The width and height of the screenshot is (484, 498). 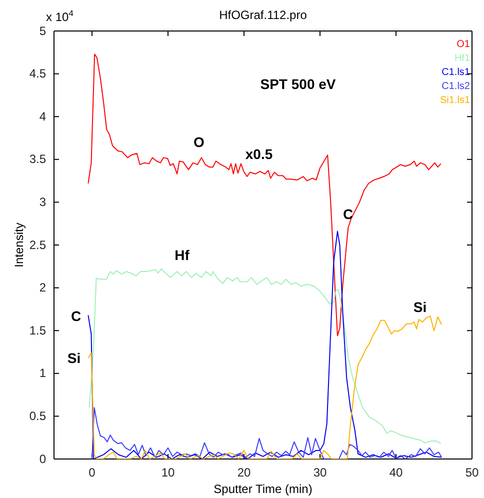 I want to click on y-tick-label: 3, so click(x=42, y=202).